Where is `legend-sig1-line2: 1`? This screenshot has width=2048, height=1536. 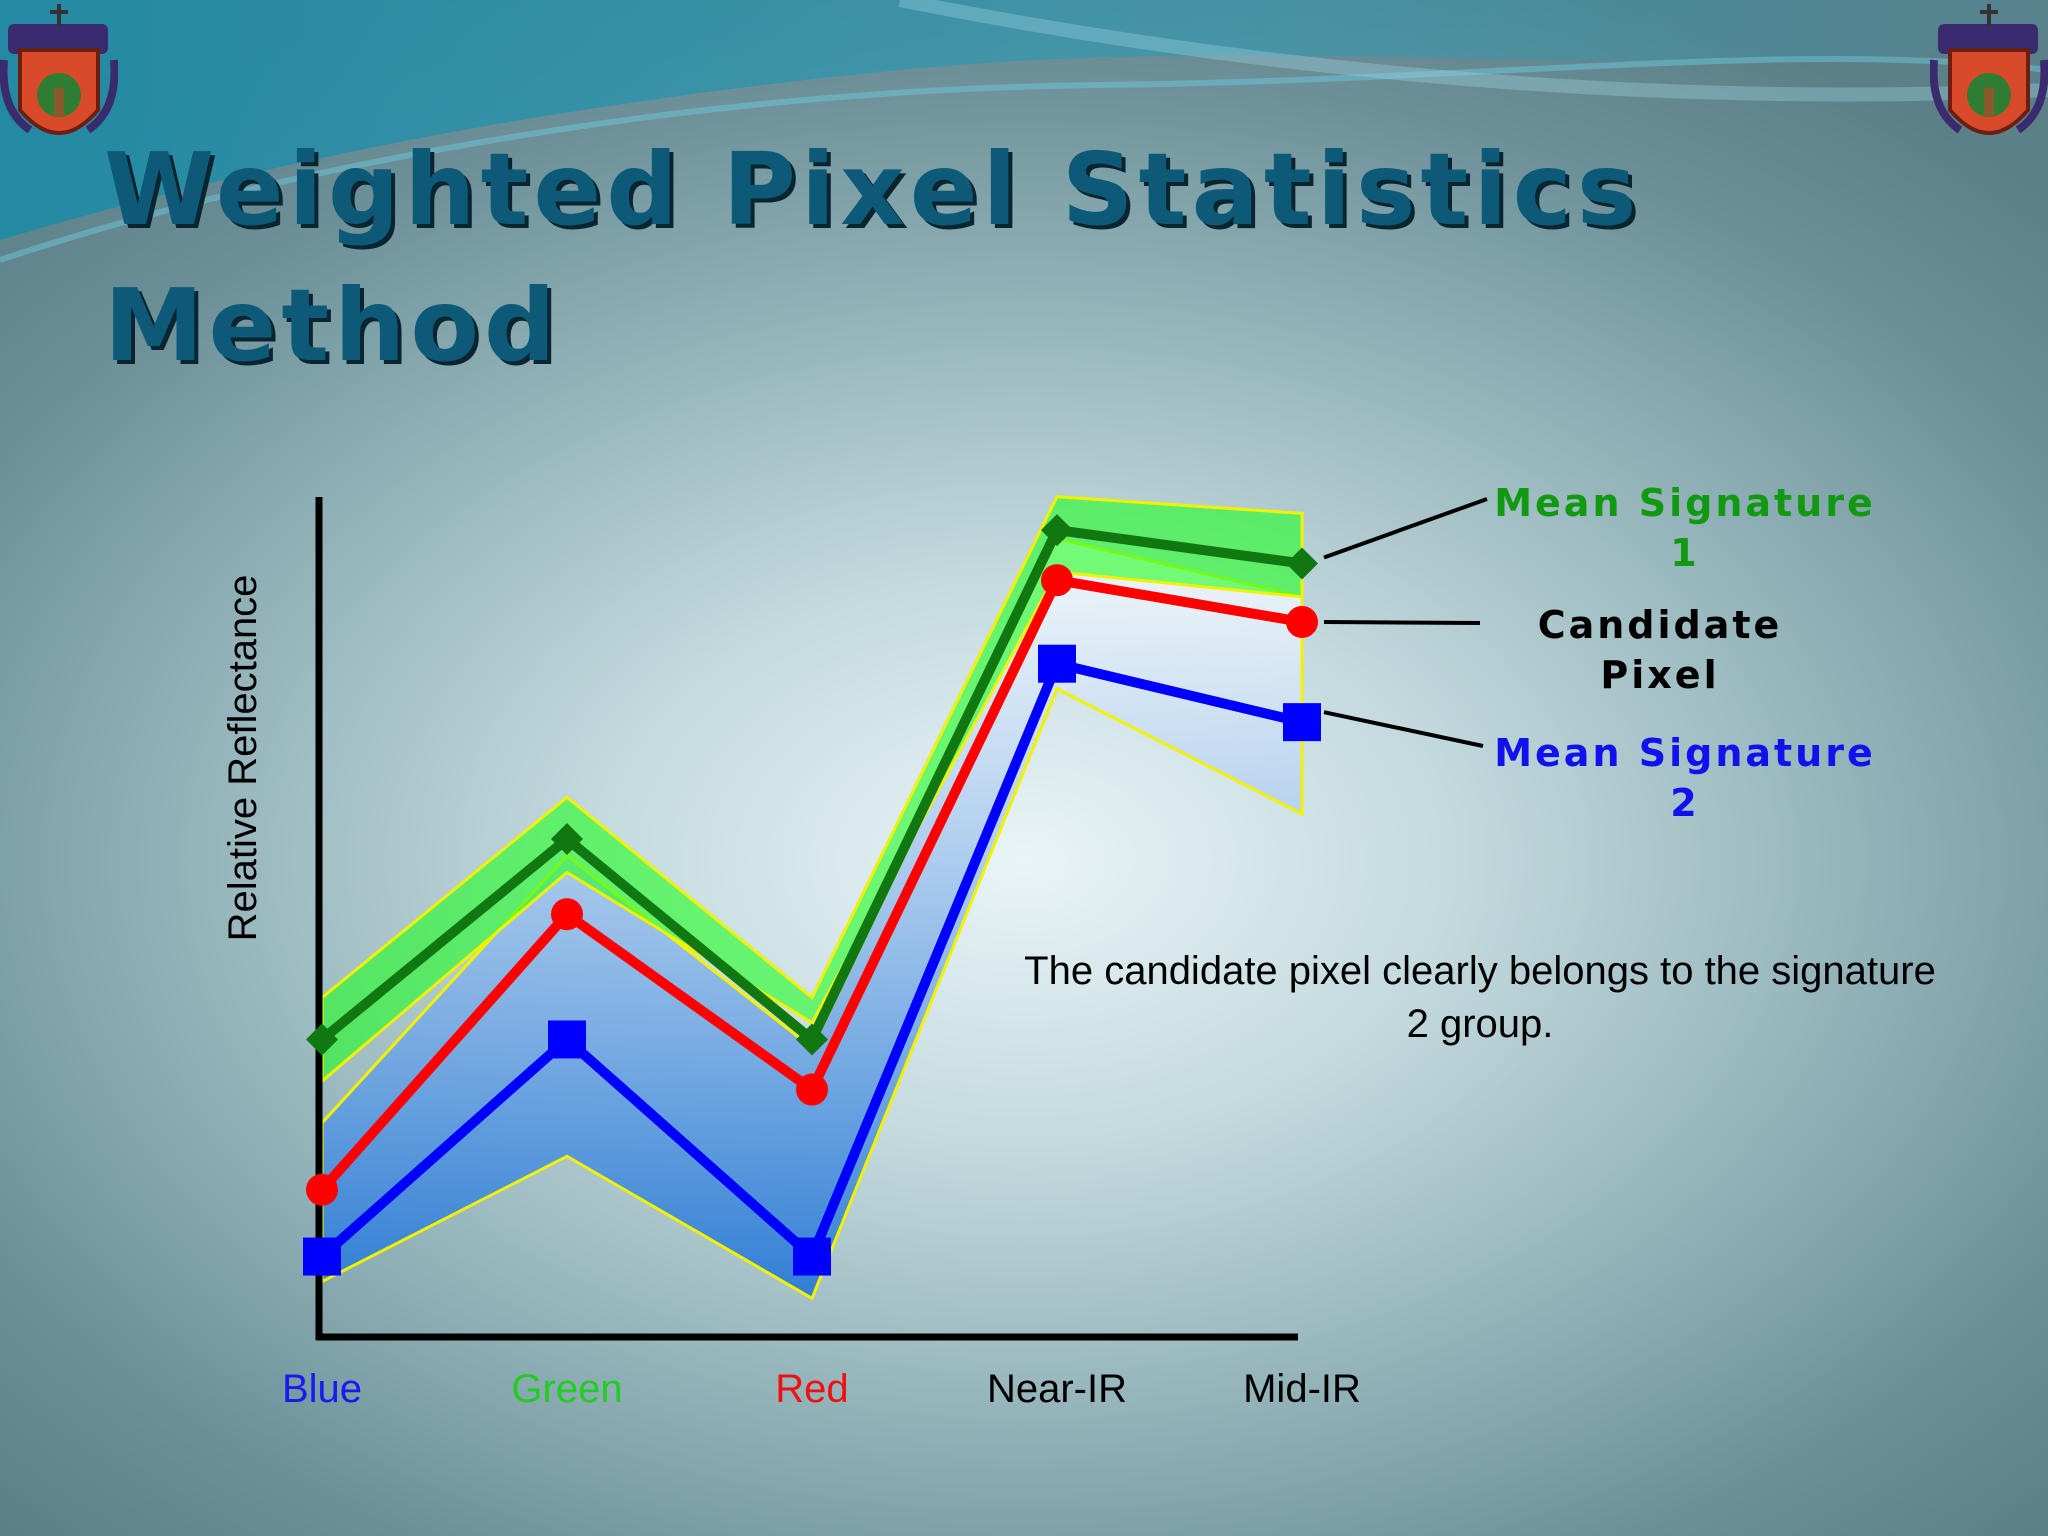
legend-sig1-line2: 1 is located at coordinates (1685, 553).